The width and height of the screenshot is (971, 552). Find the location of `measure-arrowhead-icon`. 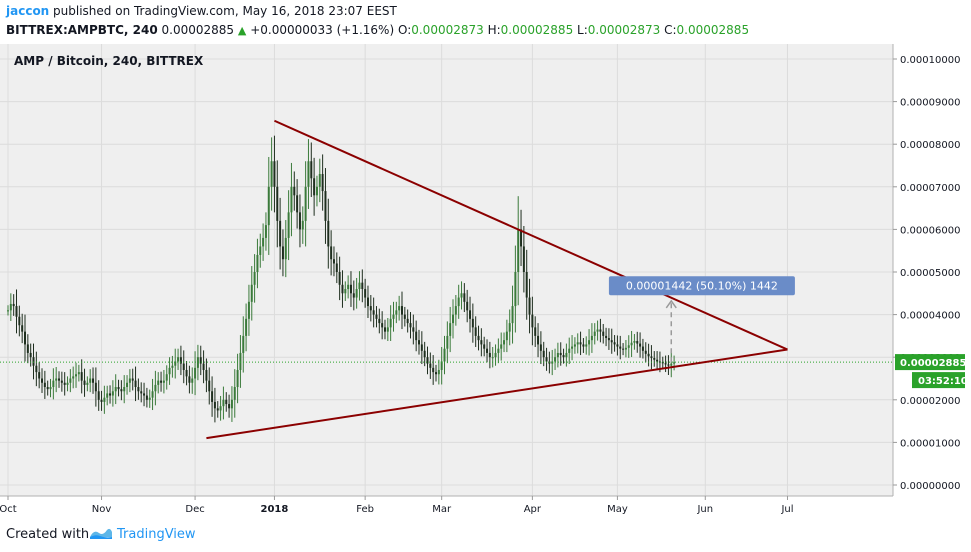

measure-arrowhead-icon is located at coordinates (671, 304).